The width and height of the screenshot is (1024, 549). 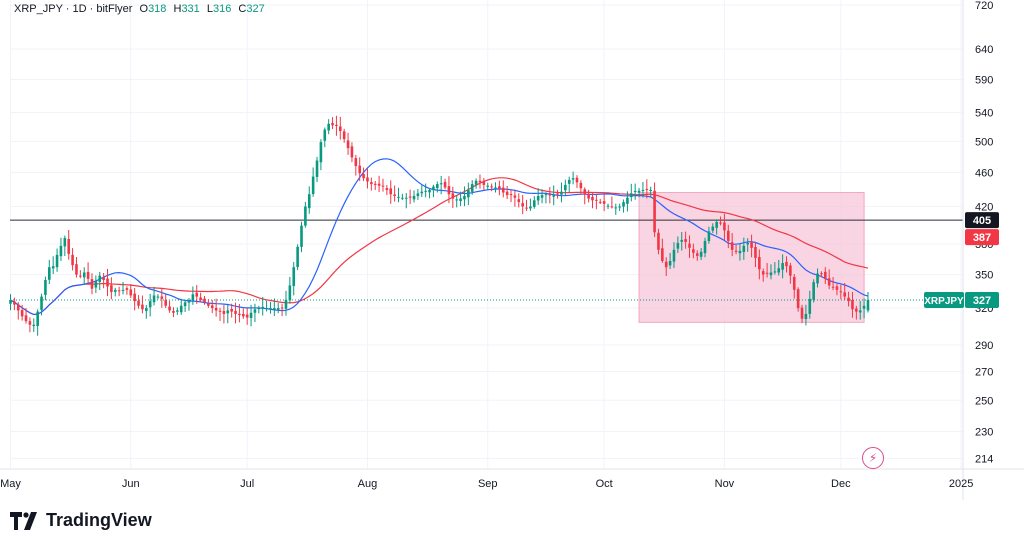 I want to click on y-tick-label: 720, so click(x=984, y=6).